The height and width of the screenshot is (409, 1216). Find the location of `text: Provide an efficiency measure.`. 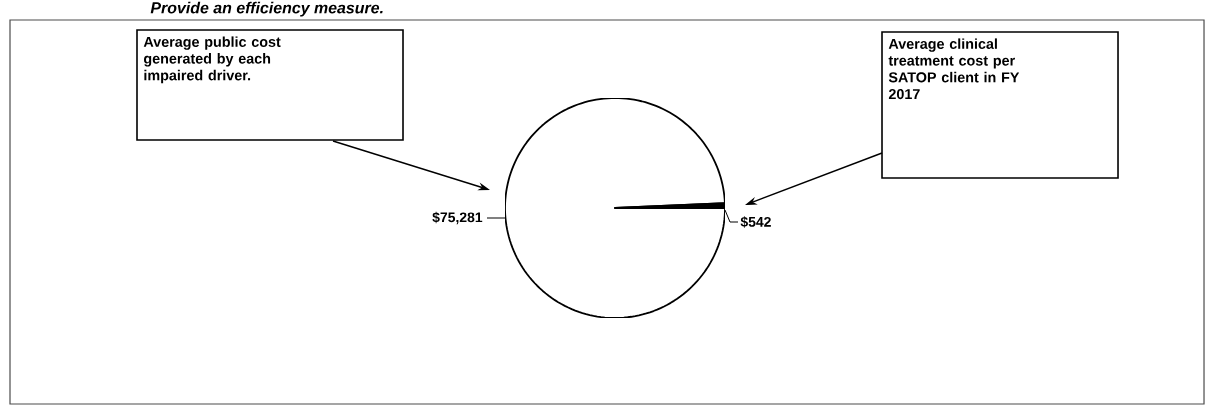

text: Provide an efficiency measure. is located at coordinates (266, 9).